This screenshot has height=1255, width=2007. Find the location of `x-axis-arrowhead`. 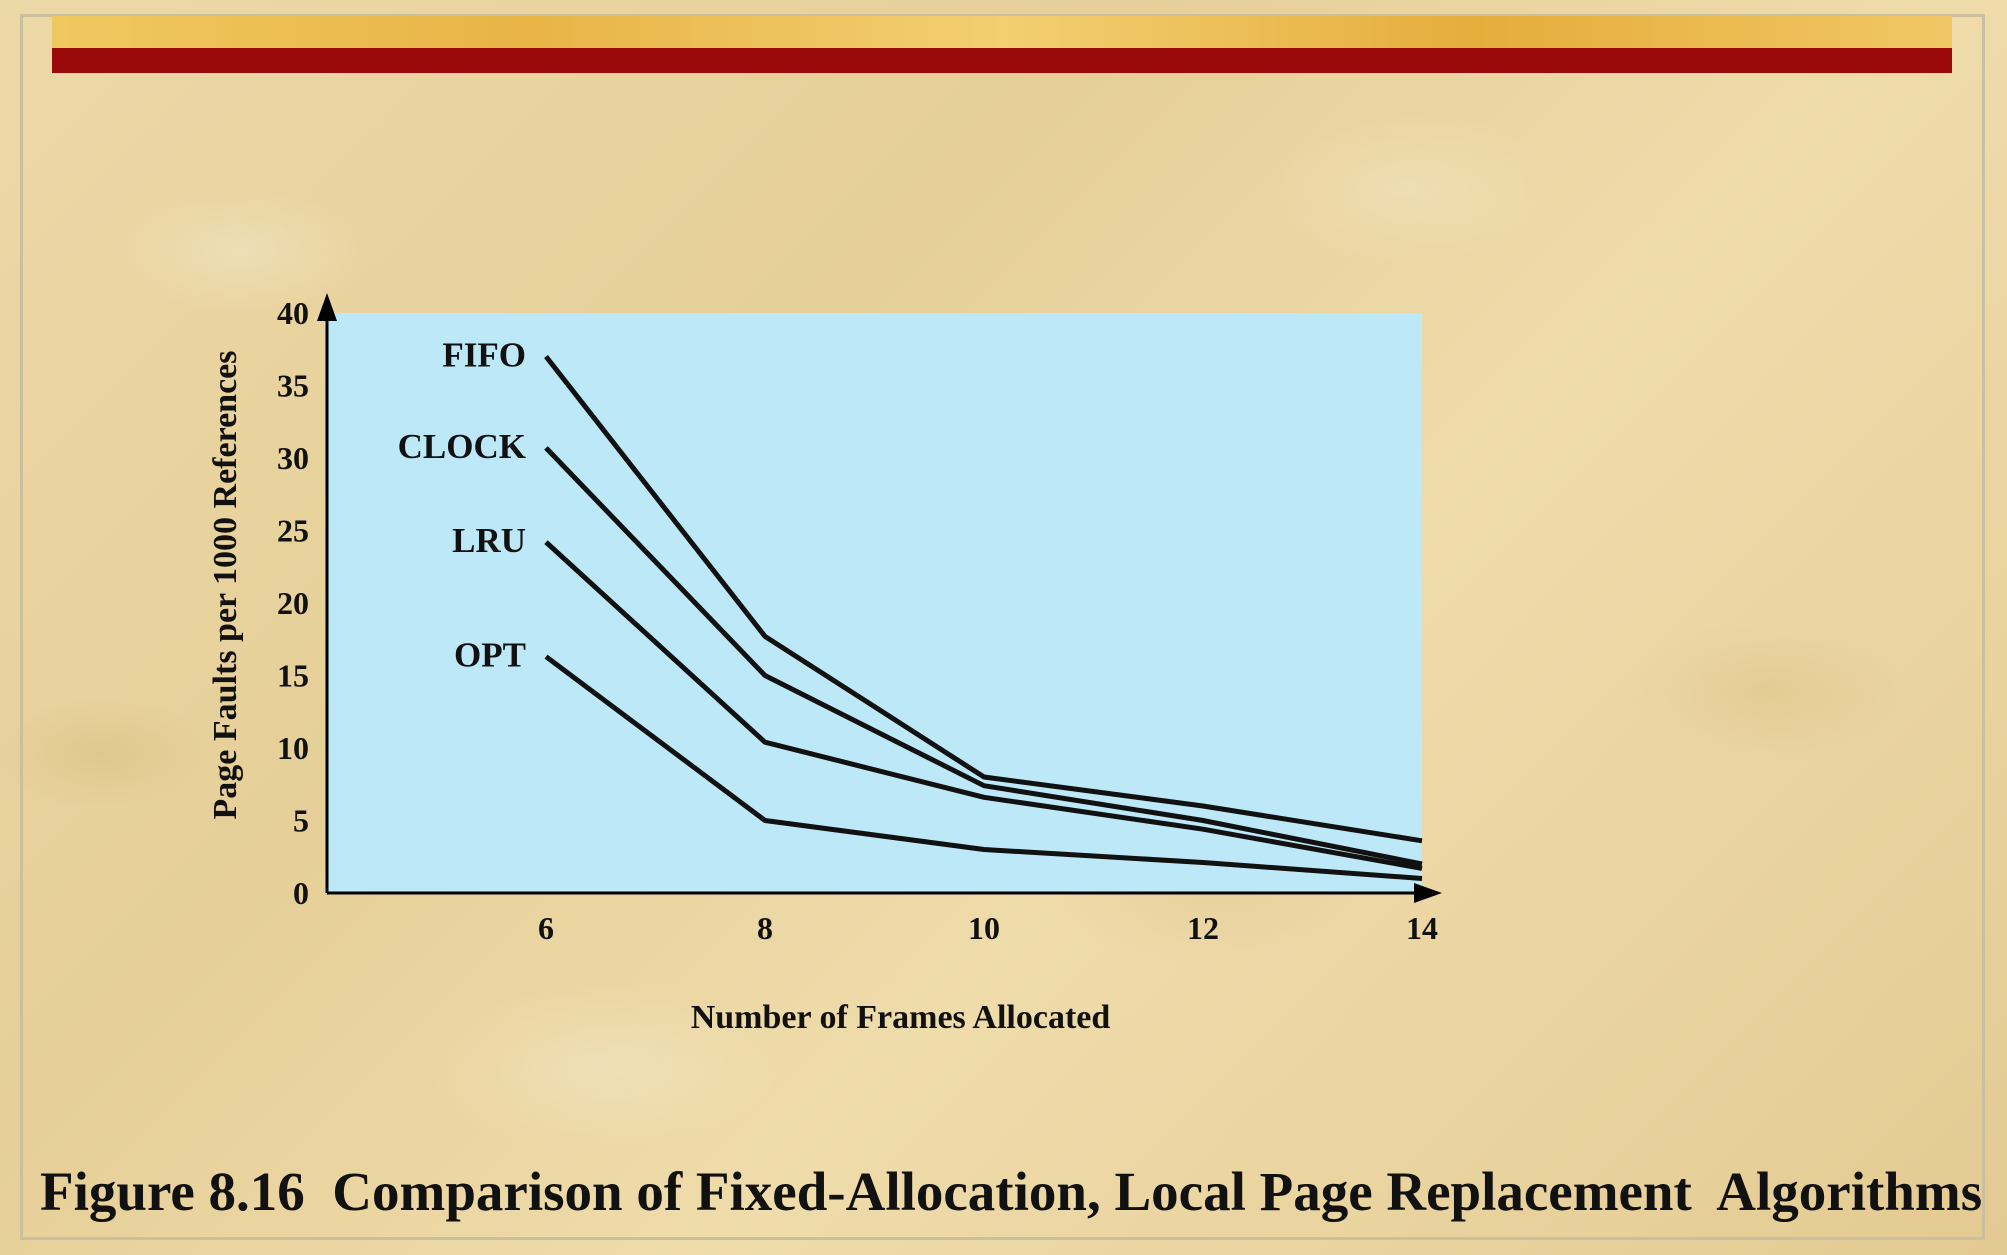

x-axis-arrowhead is located at coordinates (1428, 893).